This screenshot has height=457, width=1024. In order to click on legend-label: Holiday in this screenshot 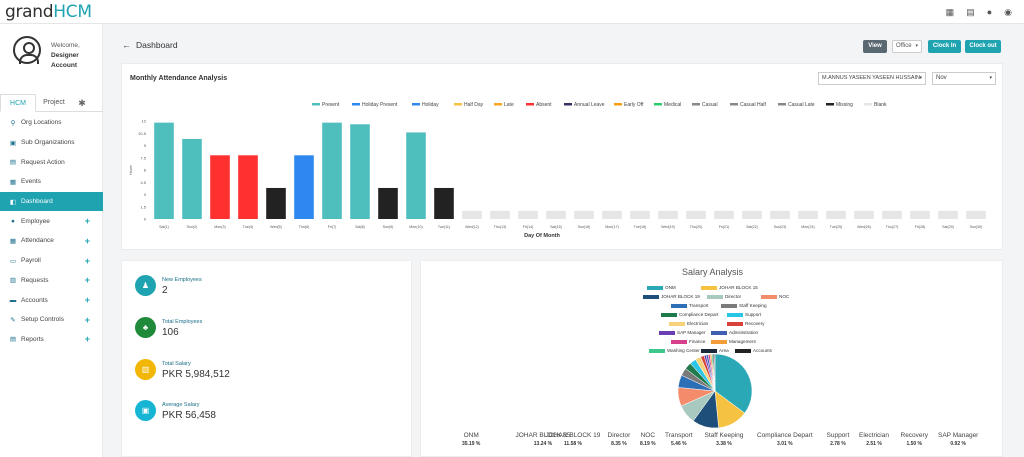, I will do `click(430, 105)`.